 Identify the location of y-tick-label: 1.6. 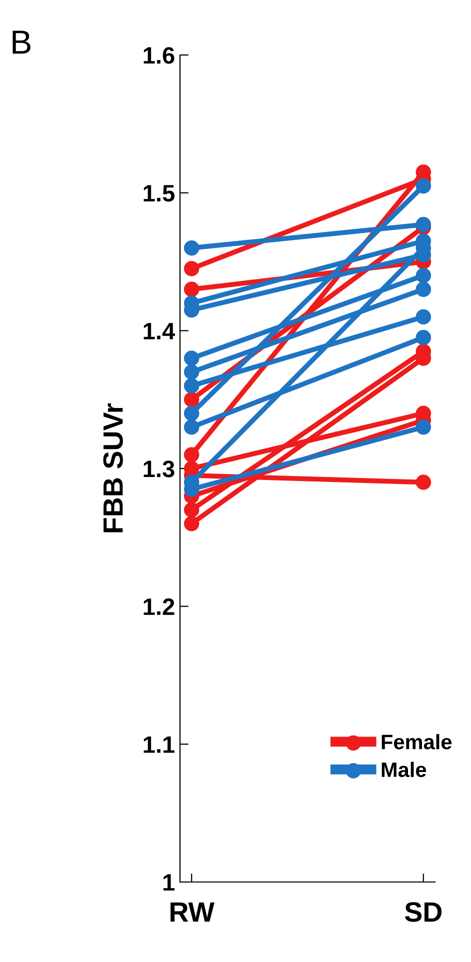
(159, 55).